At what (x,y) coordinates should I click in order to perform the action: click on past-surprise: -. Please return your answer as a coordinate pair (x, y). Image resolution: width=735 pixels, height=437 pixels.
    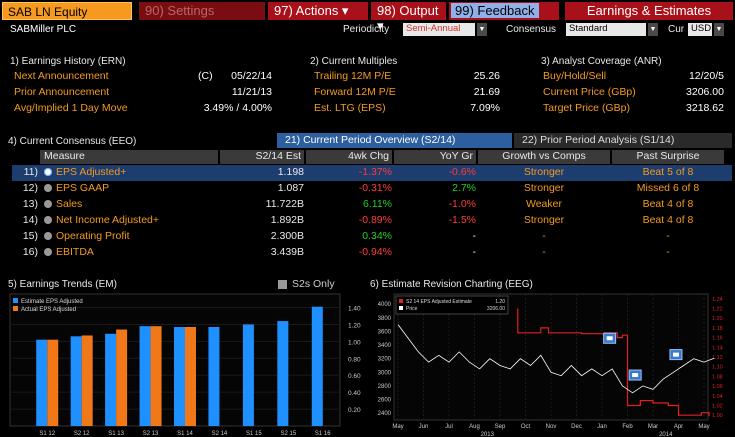
    Looking at the image, I should click on (668, 252).